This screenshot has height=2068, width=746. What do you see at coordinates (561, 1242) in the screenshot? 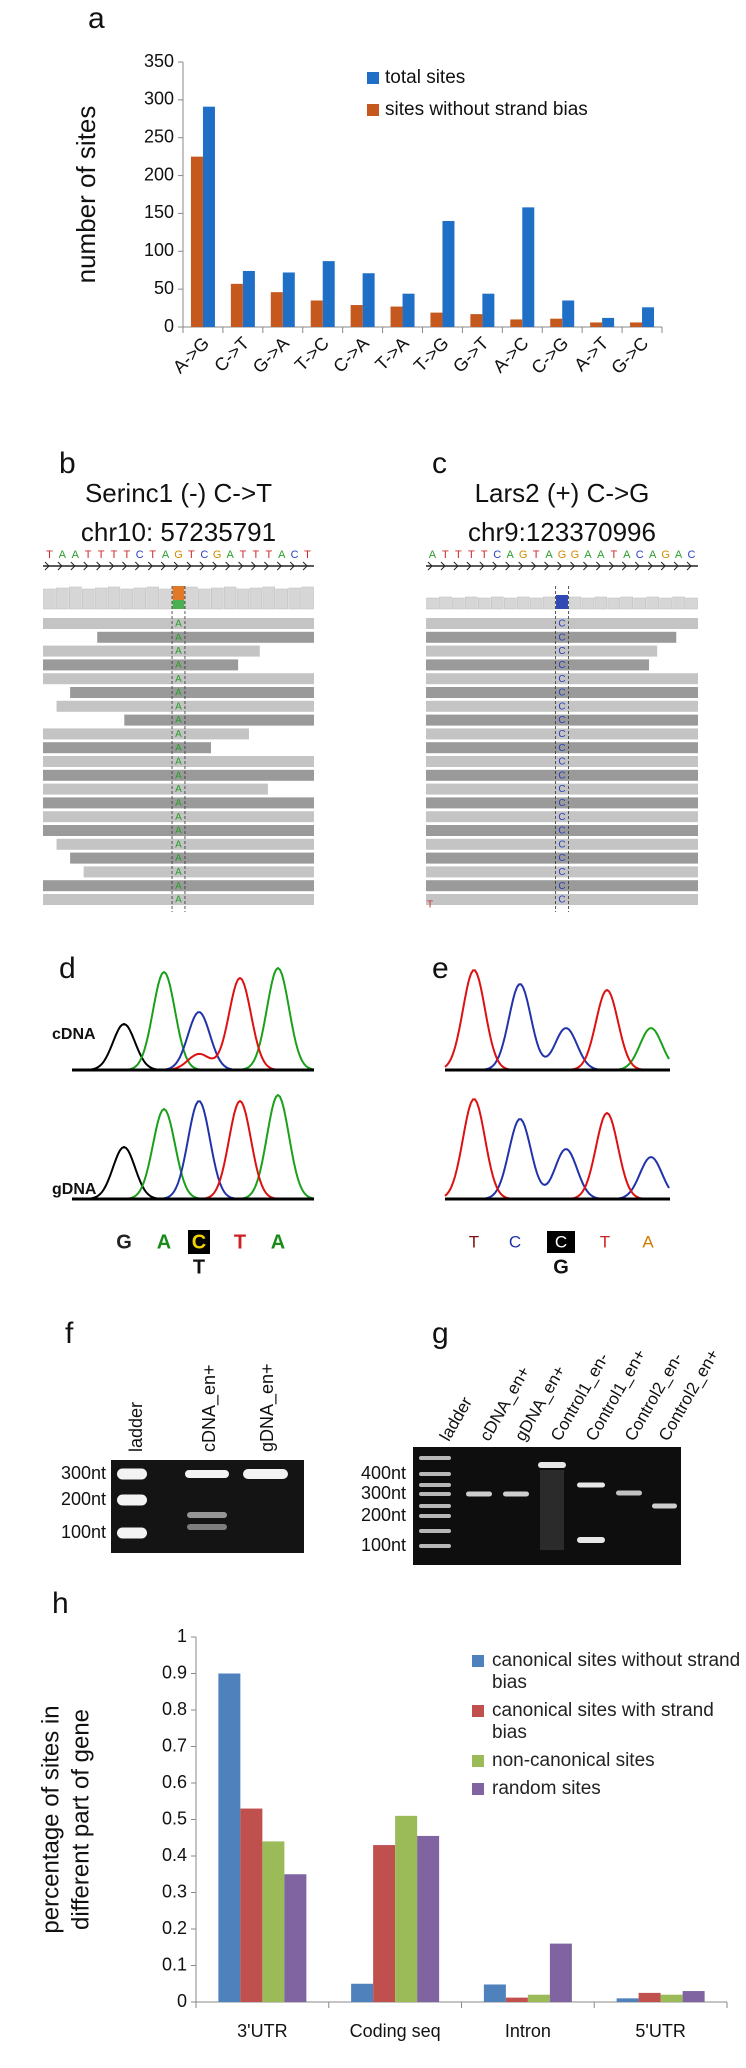
I see `base-box` at bounding box center [561, 1242].